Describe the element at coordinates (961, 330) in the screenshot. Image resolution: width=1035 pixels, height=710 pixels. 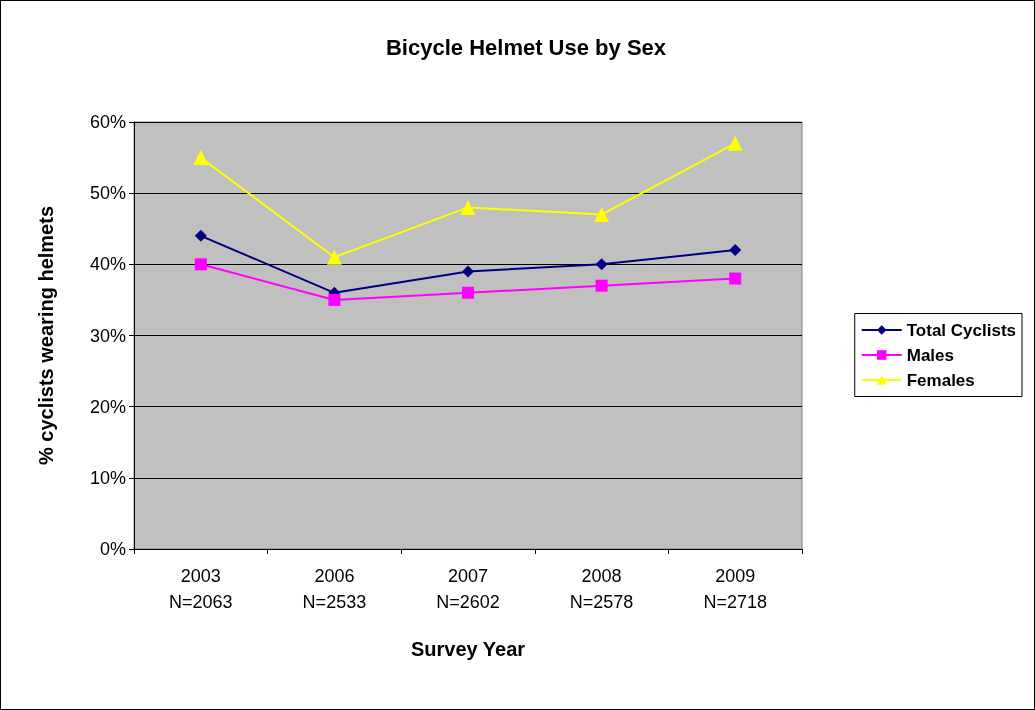
I see `legend-label: Total Cyclists` at that location.